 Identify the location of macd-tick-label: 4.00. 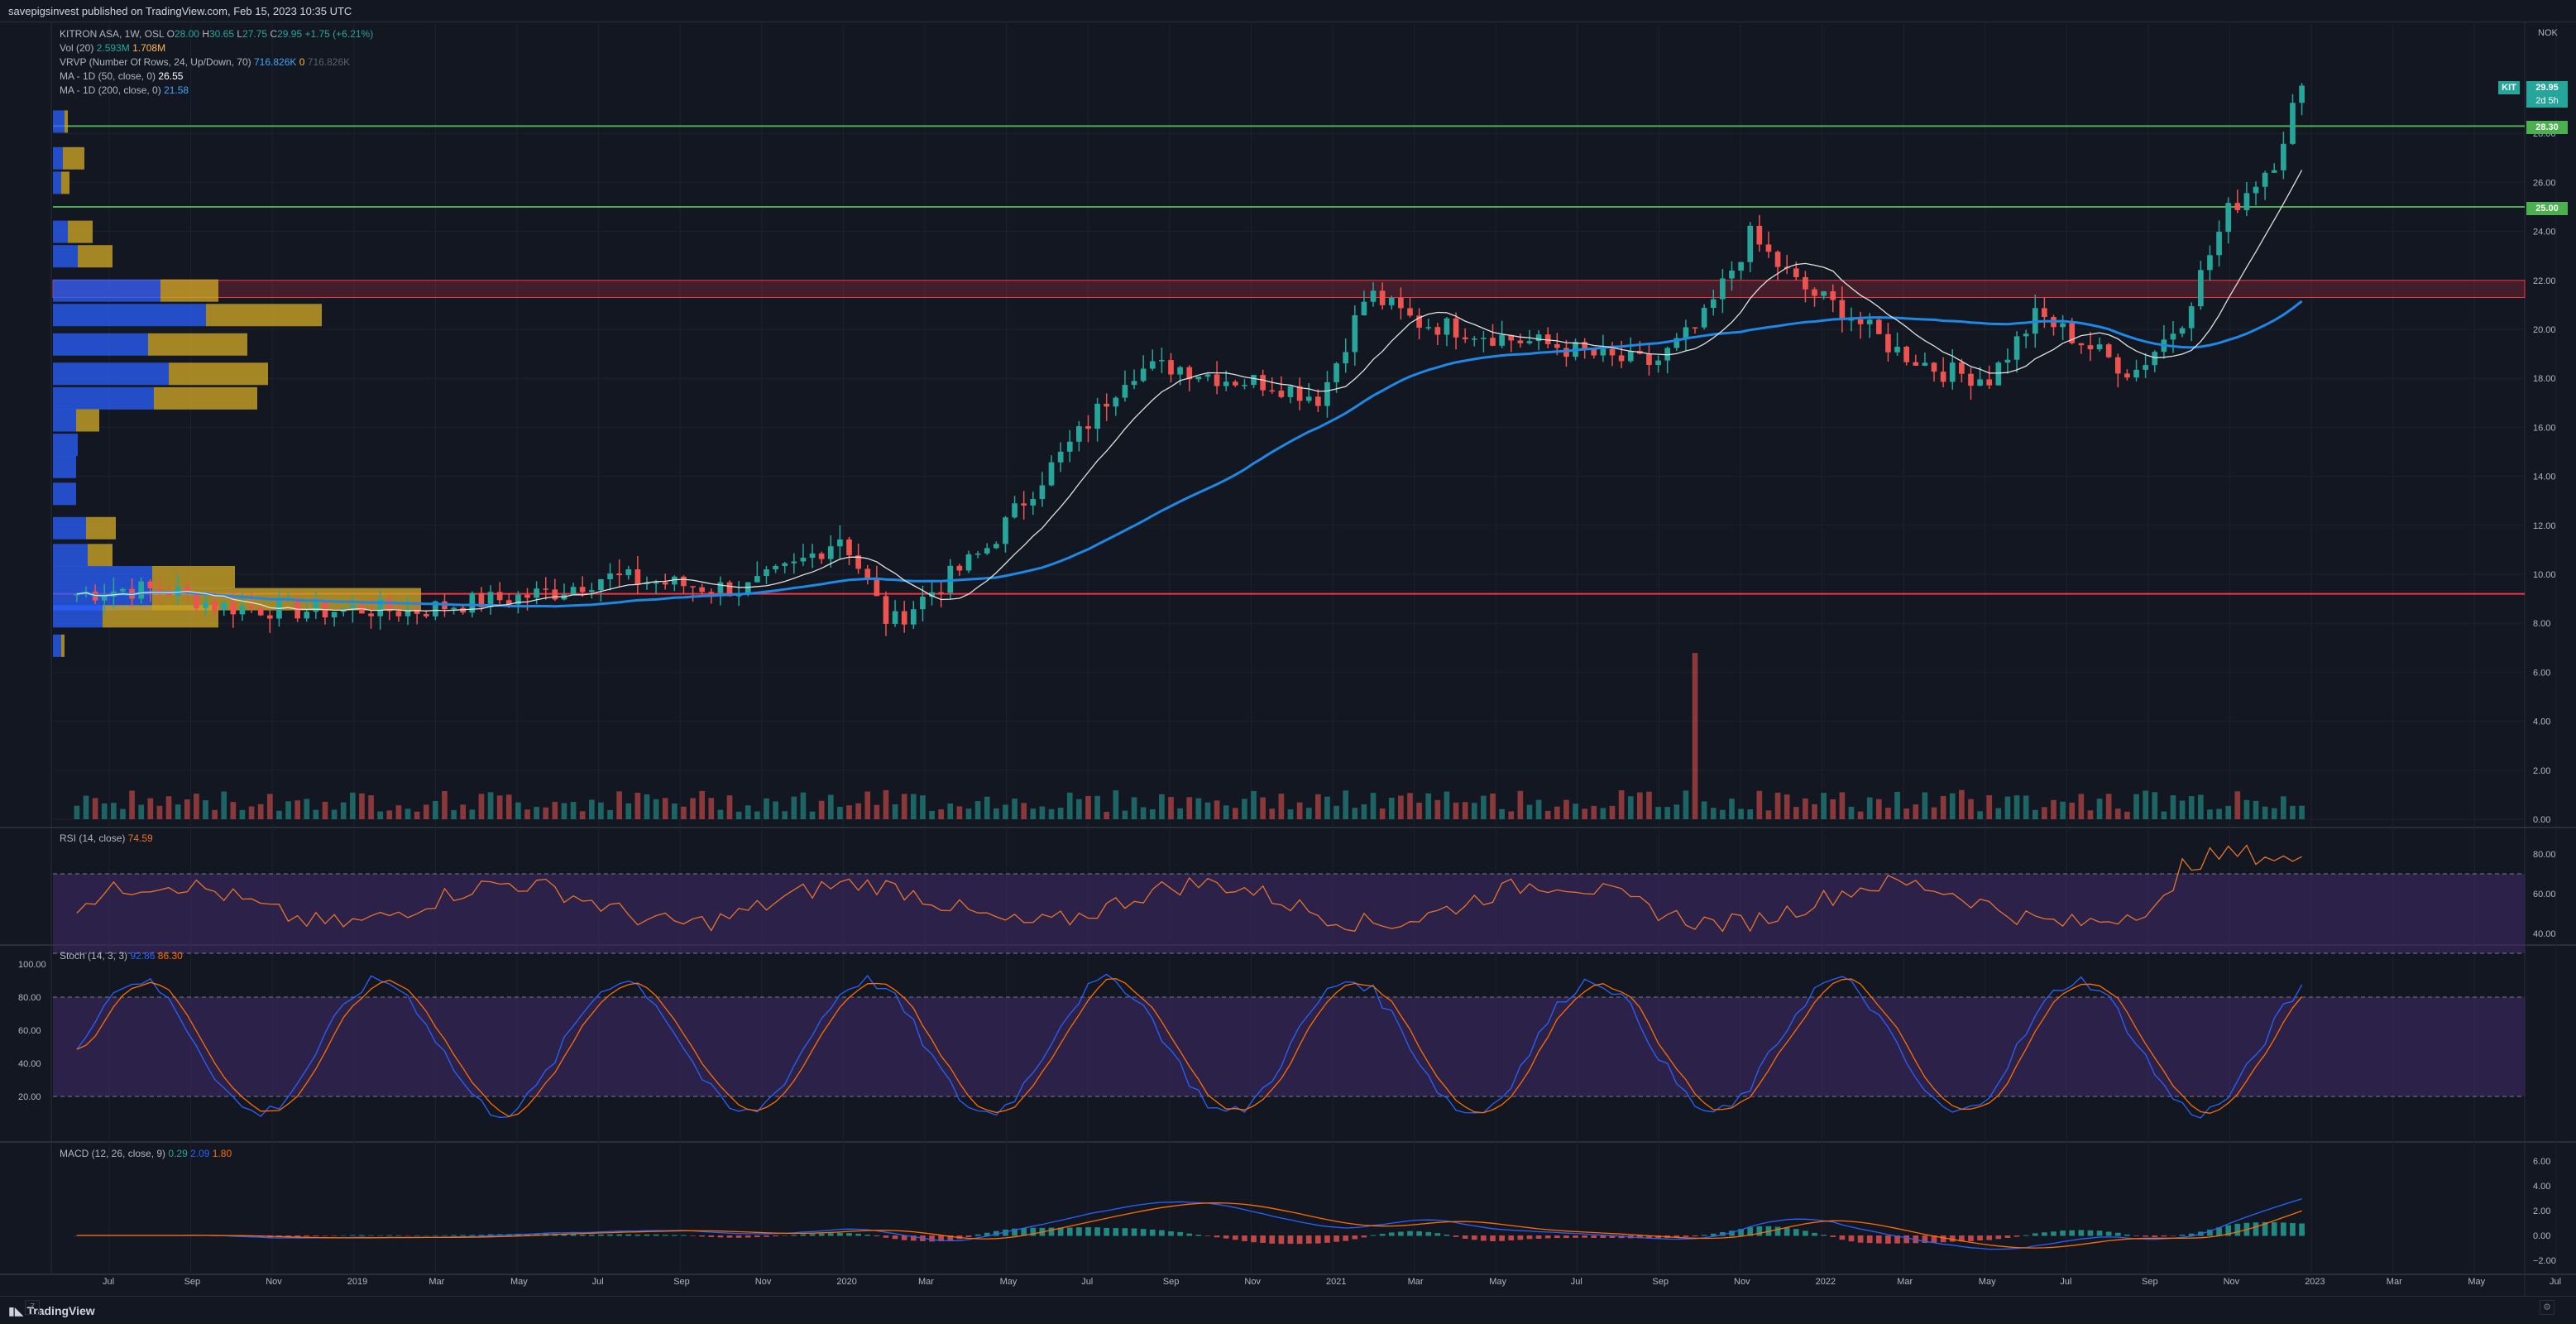
(2541, 1187).